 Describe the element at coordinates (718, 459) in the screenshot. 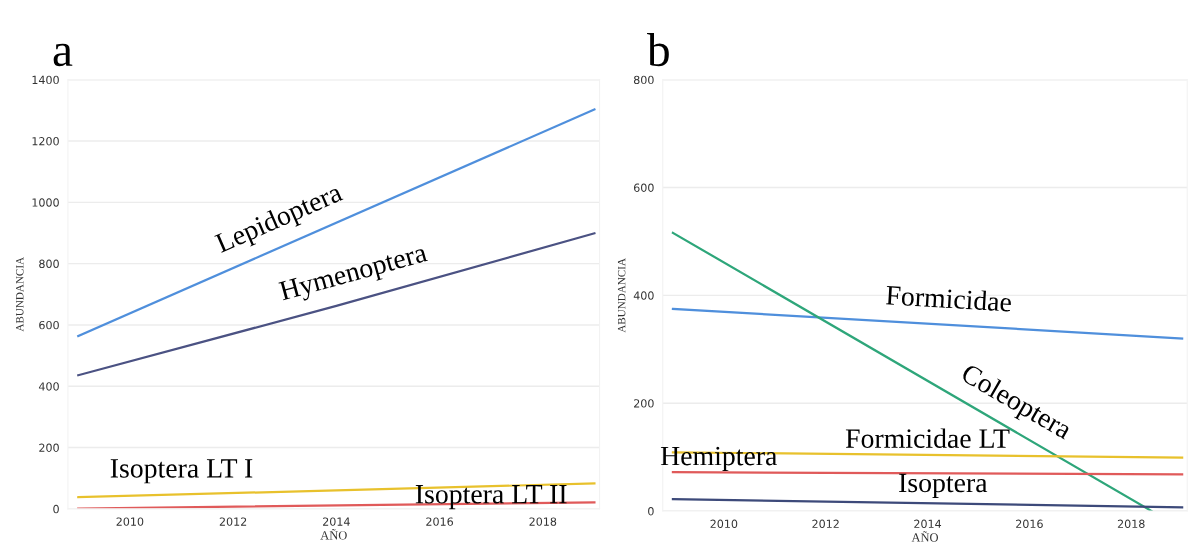

I see `series-label: Hemiptera` at that location.